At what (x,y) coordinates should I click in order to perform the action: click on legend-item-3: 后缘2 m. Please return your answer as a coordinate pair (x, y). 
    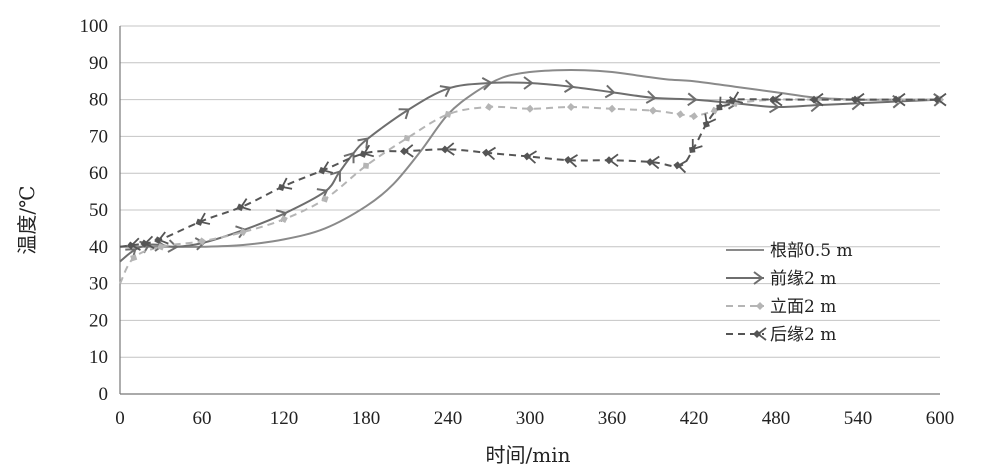
    Looking at the image, I should click on (781, 335).